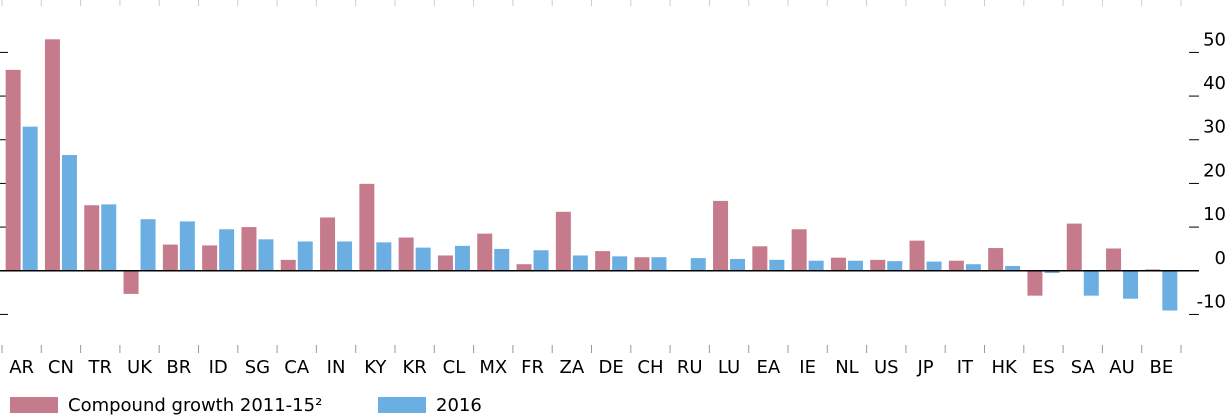  Describe the element at coordinates (807, 367) in the screenshot. I see `x-tick-label: IE` at that location.